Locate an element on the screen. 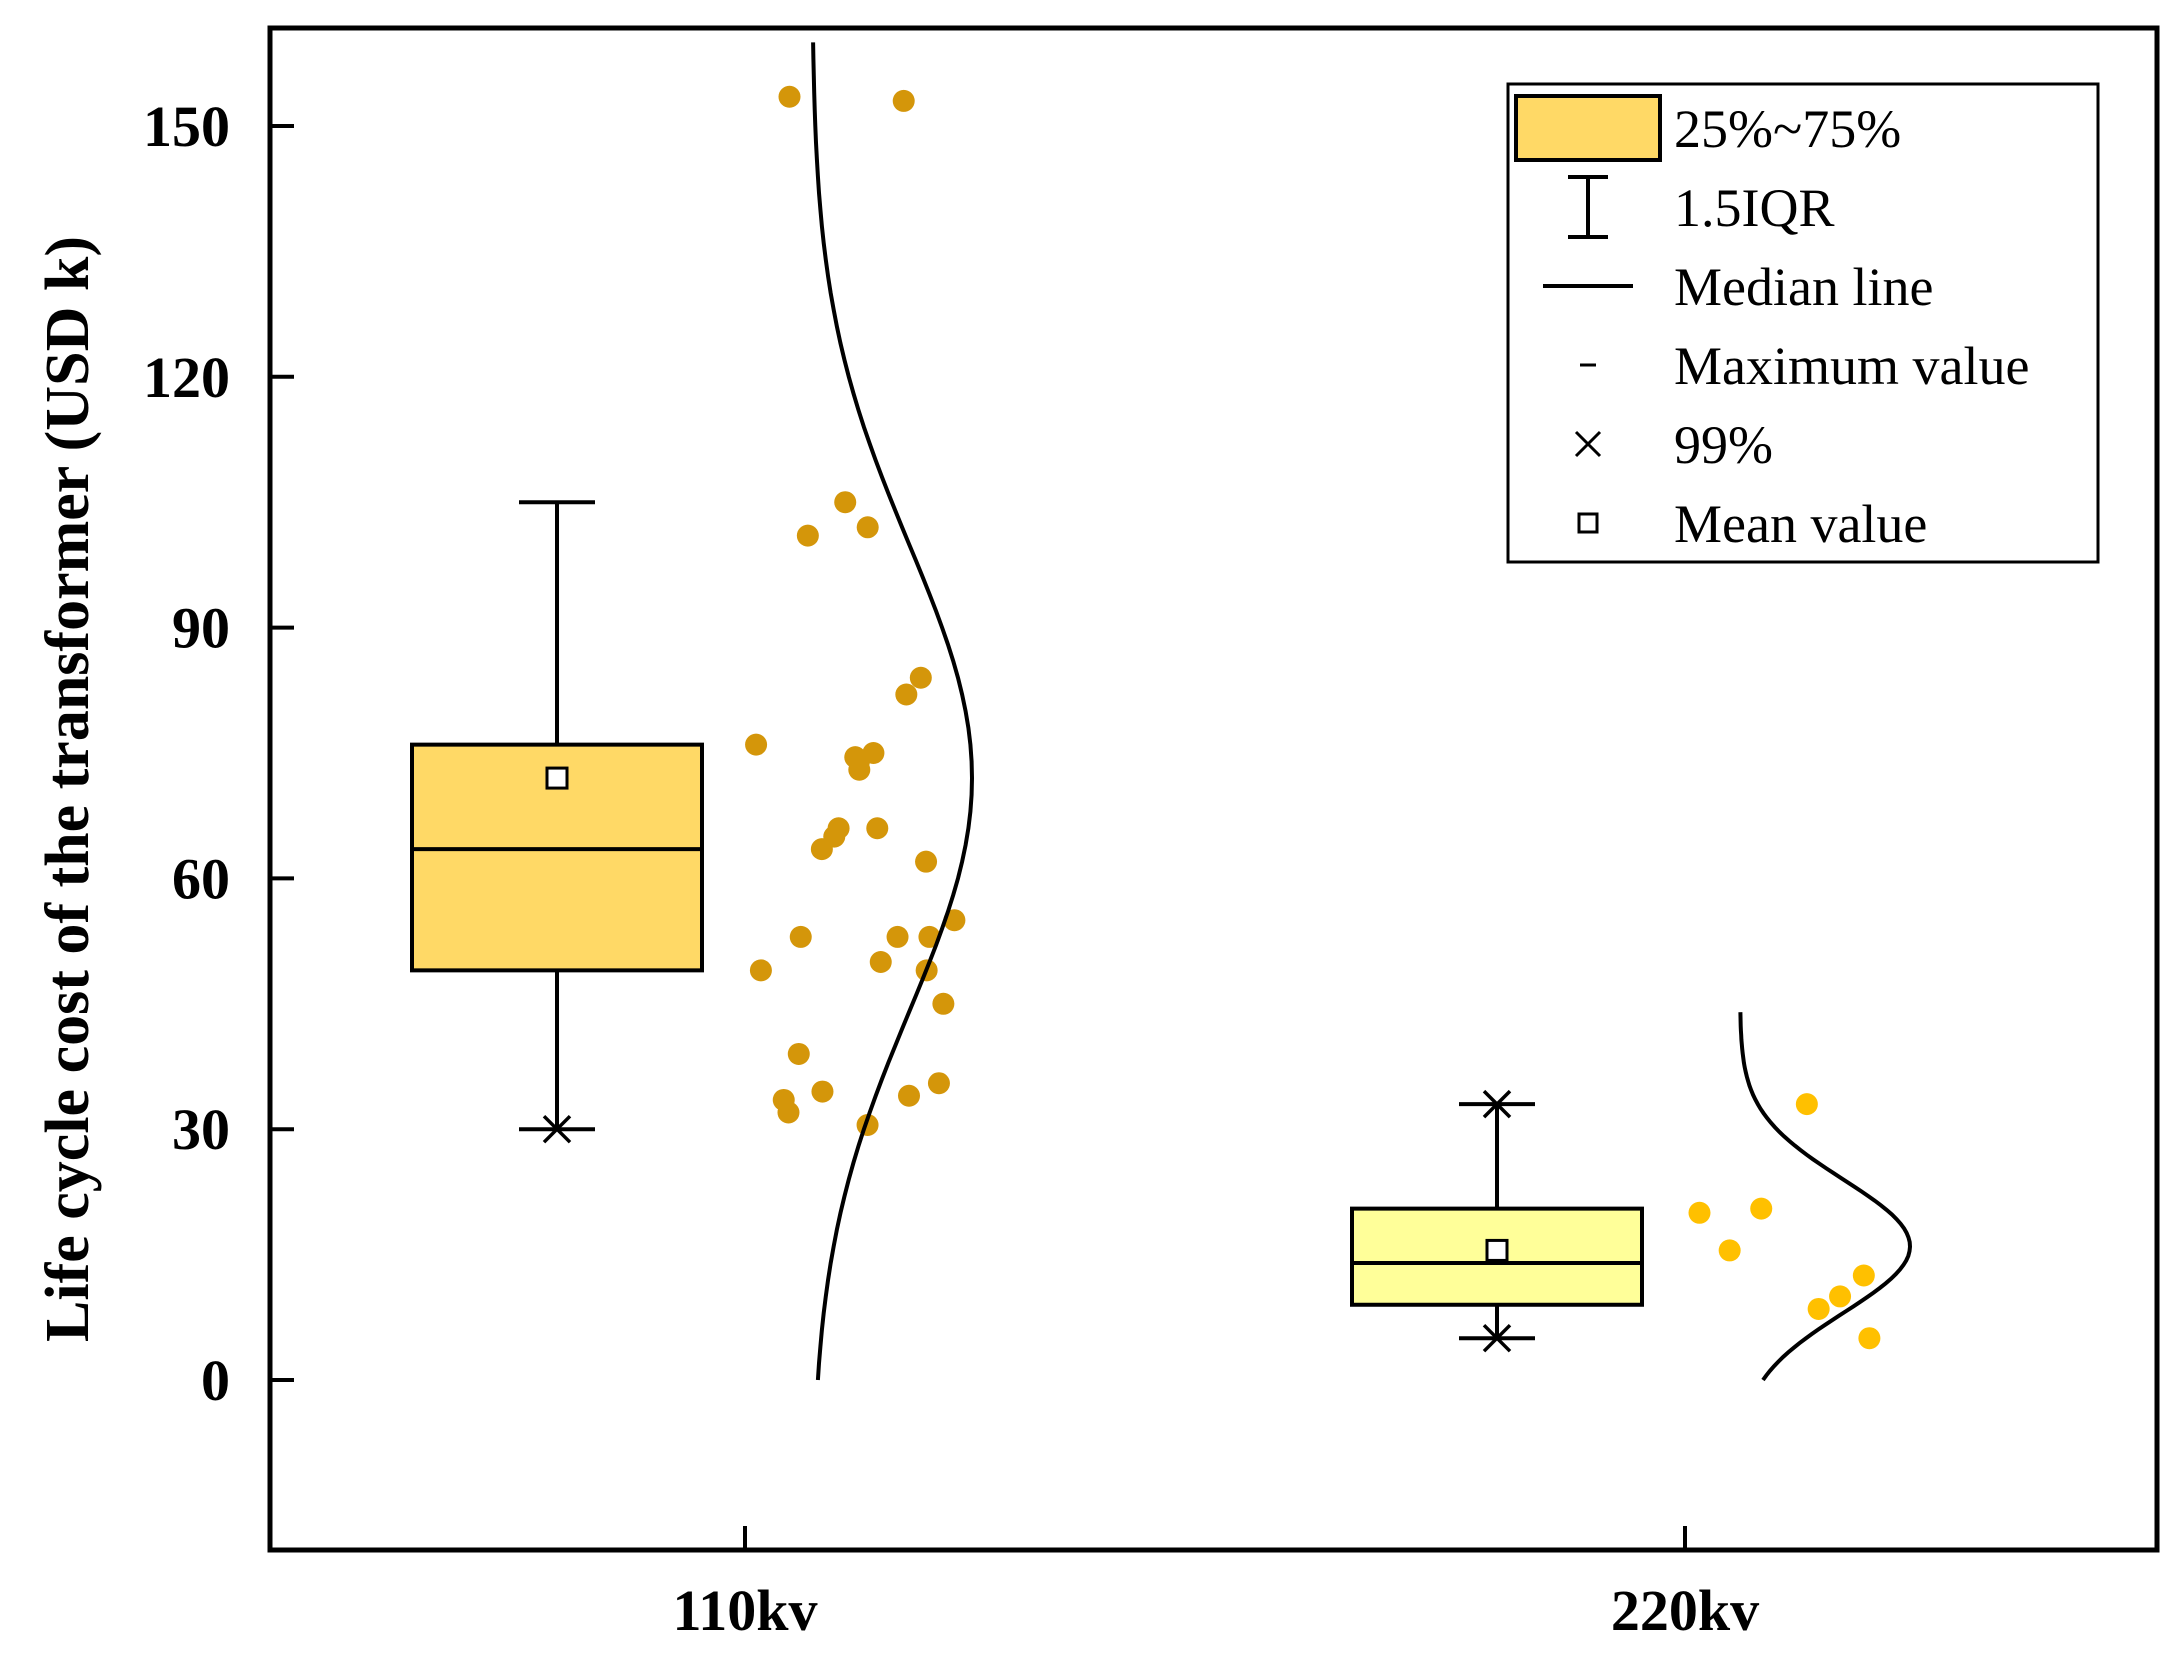 The height and width of the screenshot is (1667, 2171). legend-symbol-cross is located at coordinates (1588, 444).